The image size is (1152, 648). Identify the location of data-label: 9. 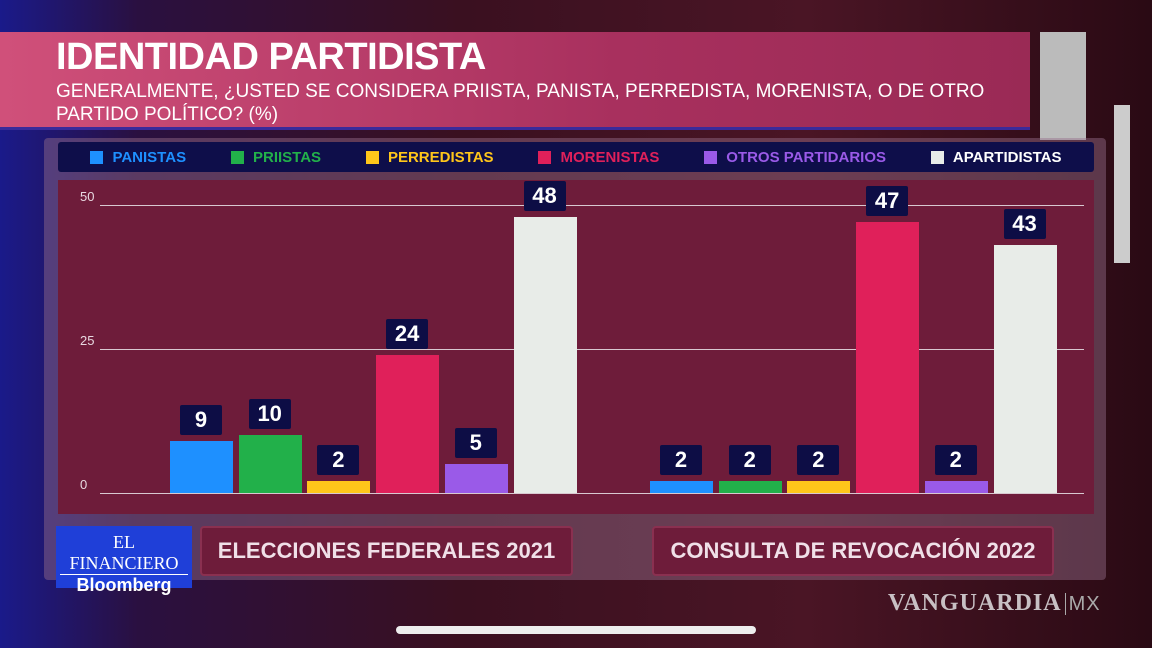
(201, 420).